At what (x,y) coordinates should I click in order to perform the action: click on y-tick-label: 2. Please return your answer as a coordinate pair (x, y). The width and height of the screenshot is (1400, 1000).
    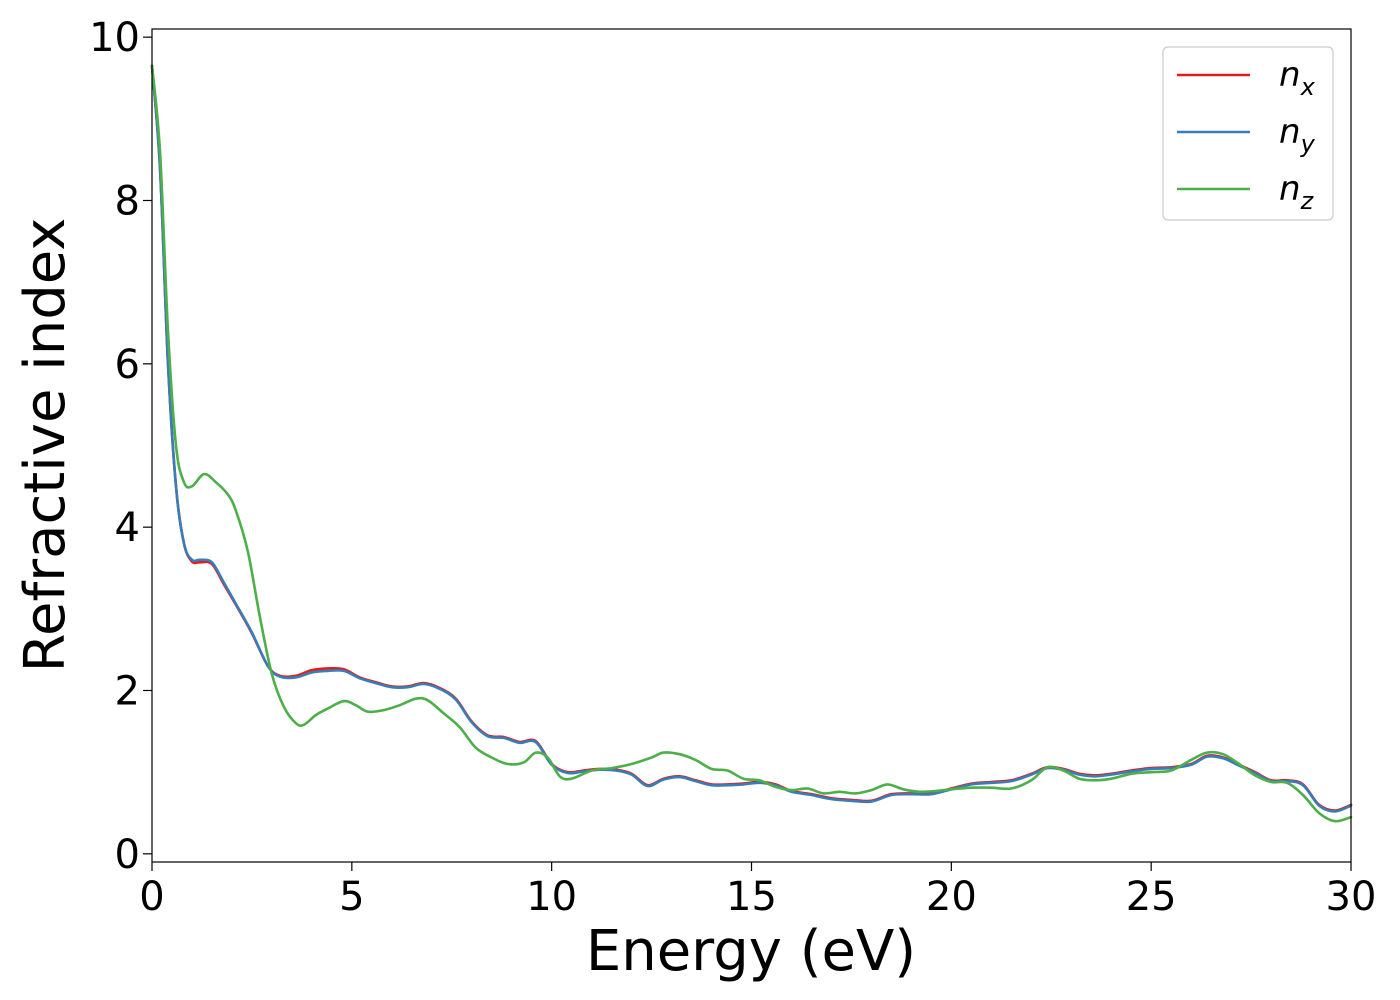
    Looking at the image, I should click on (127, 692).